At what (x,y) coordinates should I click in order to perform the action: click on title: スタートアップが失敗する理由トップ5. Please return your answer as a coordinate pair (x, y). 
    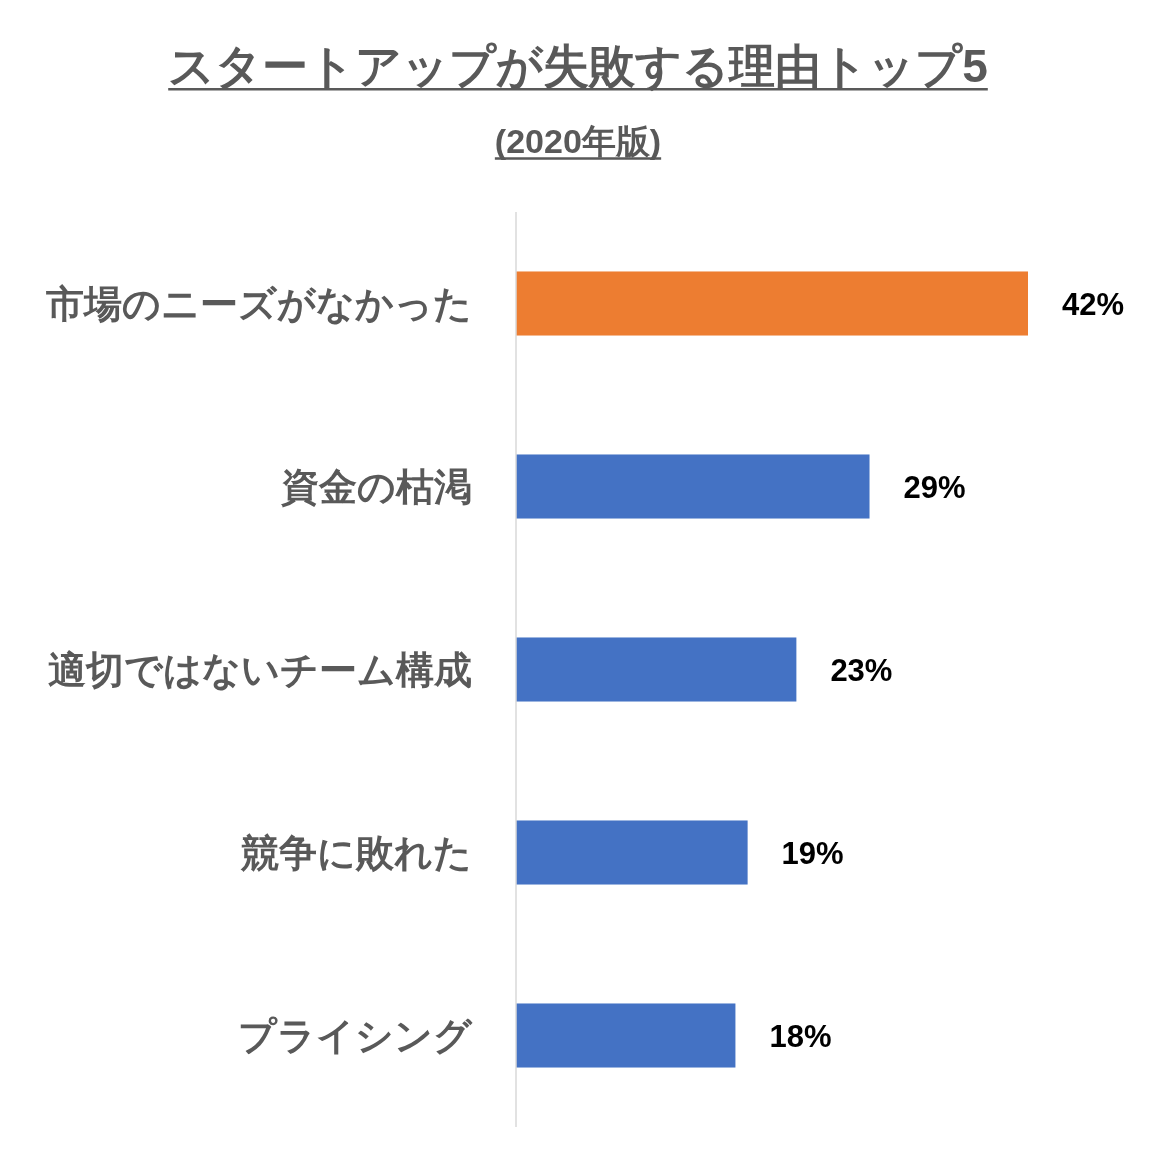
    Looking at the image, I should click on (578, 66).